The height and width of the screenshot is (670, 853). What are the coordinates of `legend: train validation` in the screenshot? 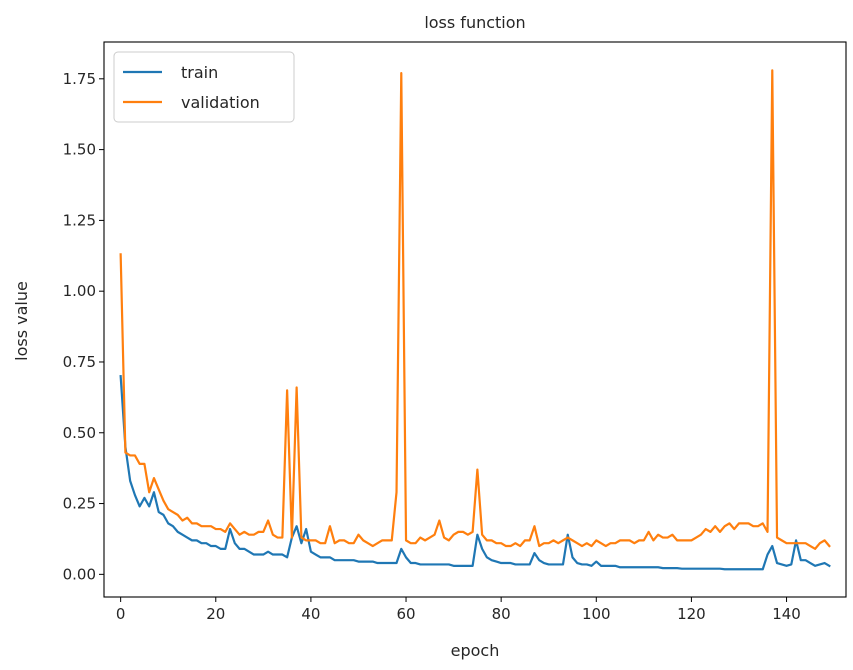 It's located at (204, 87).